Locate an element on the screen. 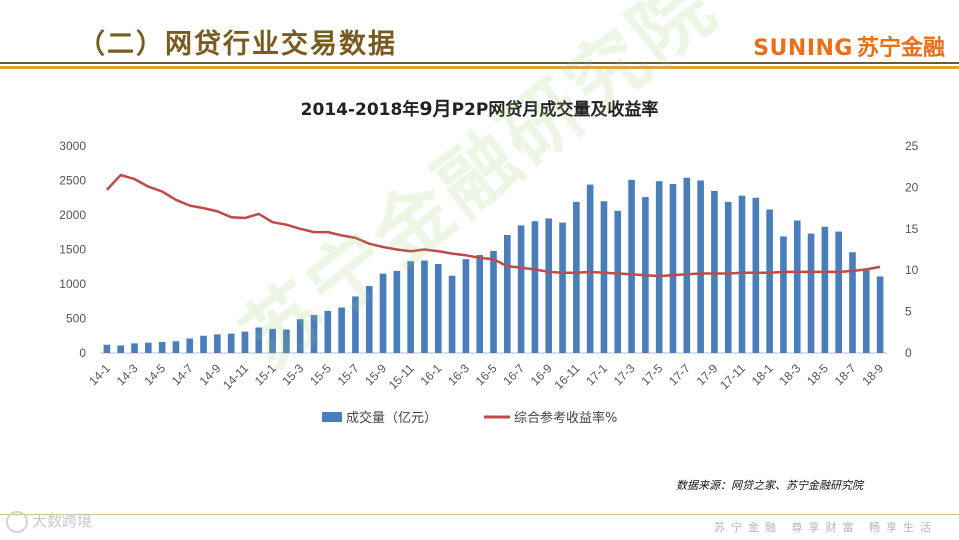  corner-watermark-logo: 大数跨境 is located at coordinates (49, 521).